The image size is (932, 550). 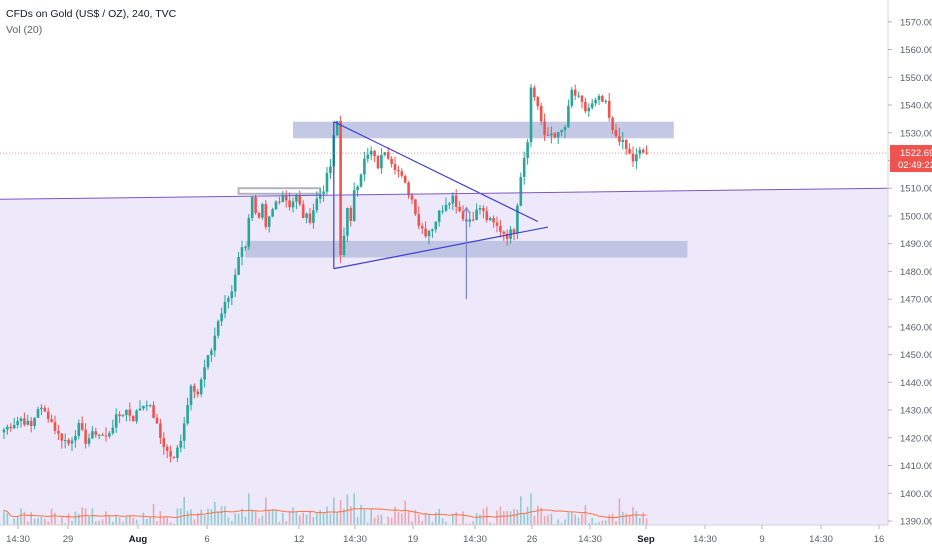 I want to click on time-axis, so click(x=444, y=537).